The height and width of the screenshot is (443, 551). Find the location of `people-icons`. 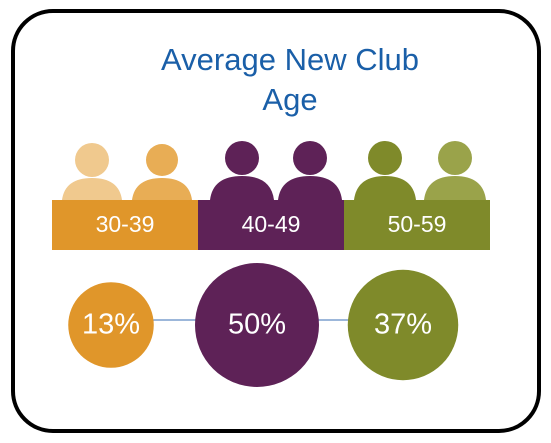

people-icons is located at coordinates (274, 170).